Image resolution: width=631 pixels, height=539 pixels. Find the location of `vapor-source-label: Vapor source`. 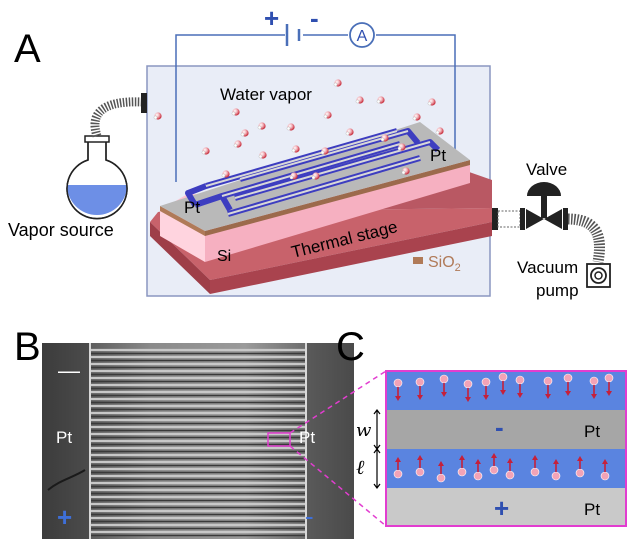

vapor-source-label: Vapor source is located at coordinates (61, 230).